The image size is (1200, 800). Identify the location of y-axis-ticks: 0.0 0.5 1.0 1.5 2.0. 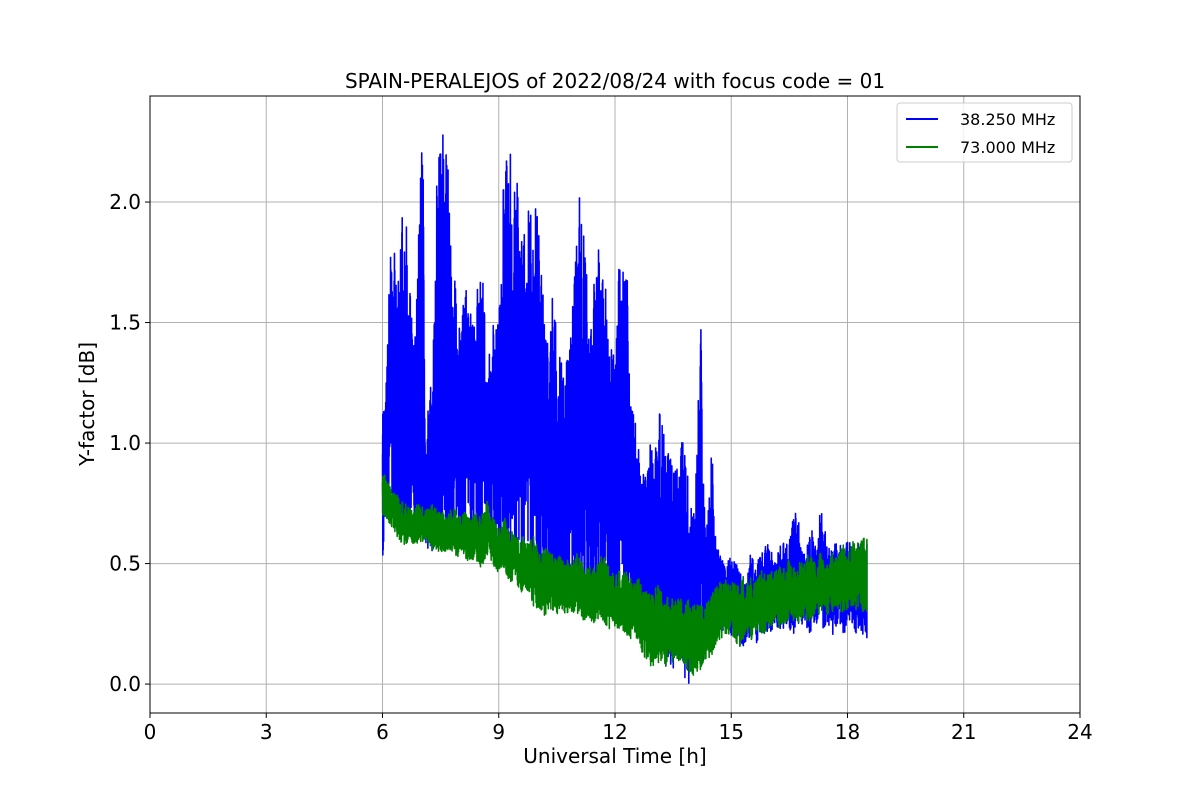
(129, 443).